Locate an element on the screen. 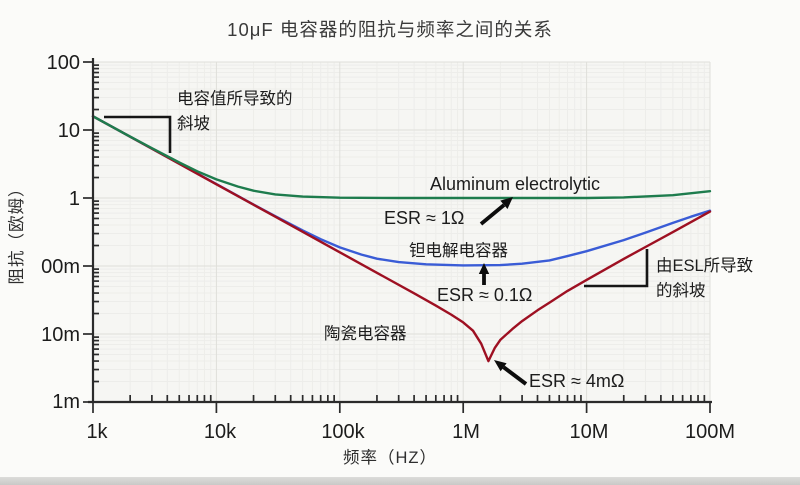 The height and width of the screenshot is (485, 800). capacitance-slope-note-line2: 斜坡 is located at coordinates (193, 123).